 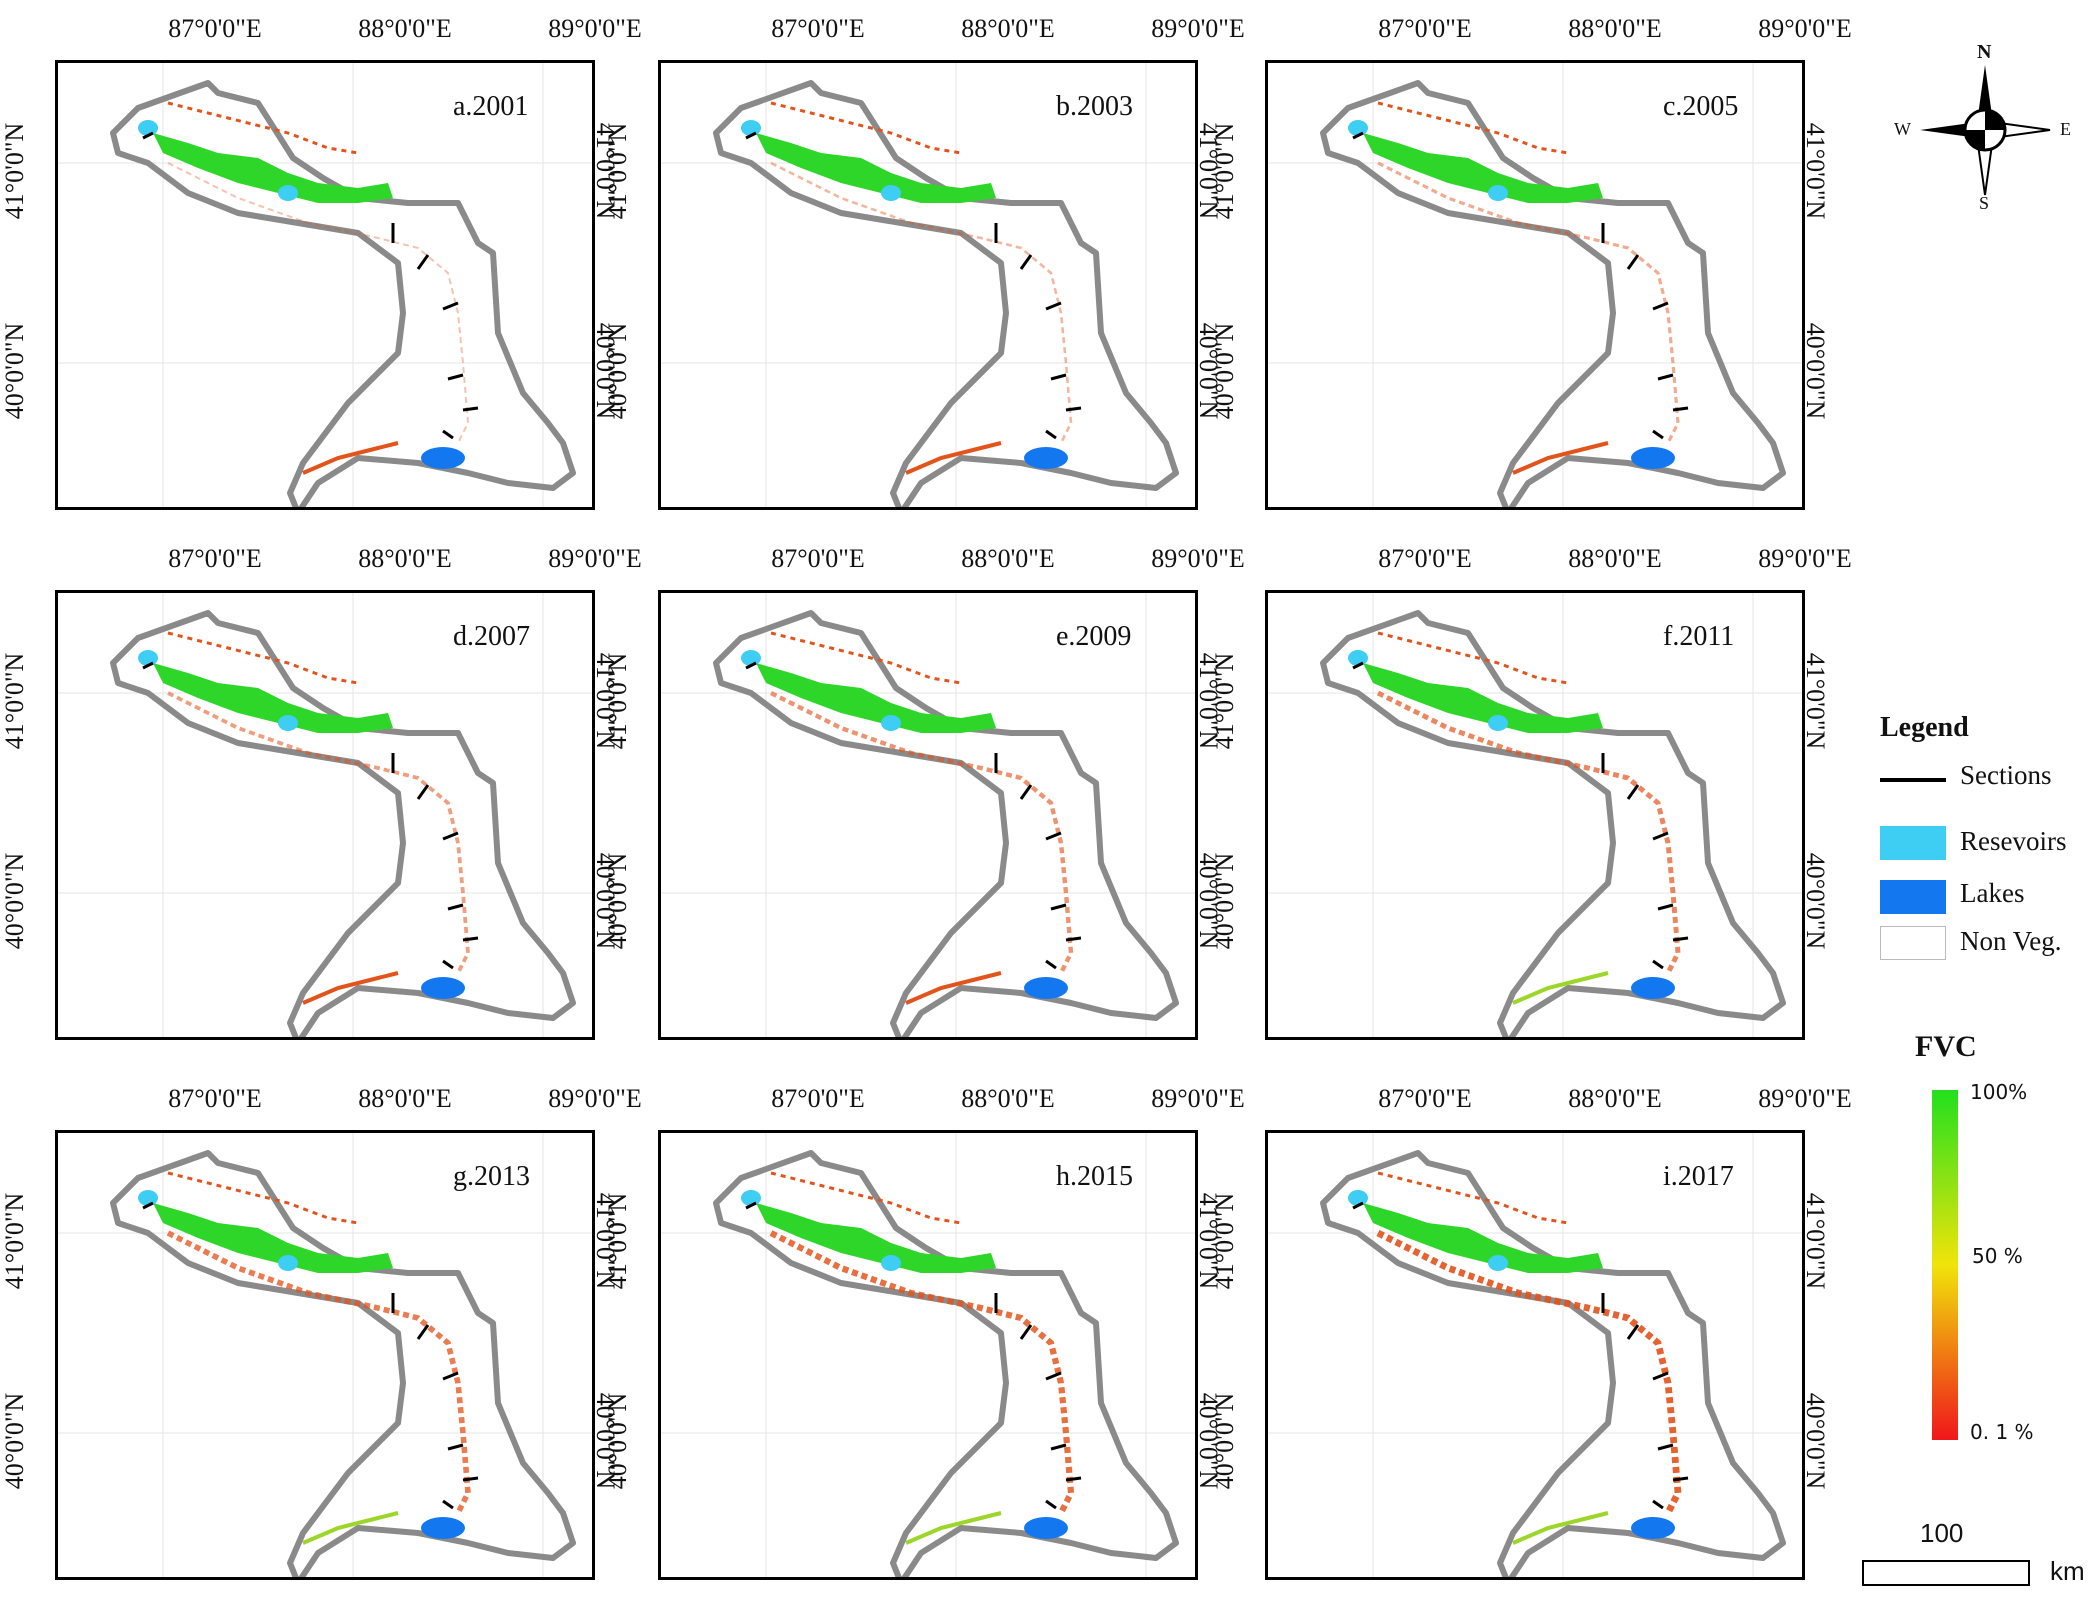 What do you see at coordinates (325, 815) in the screenshot?
I see `map-panel-d: d.2007` at bounding box center [325, 815].